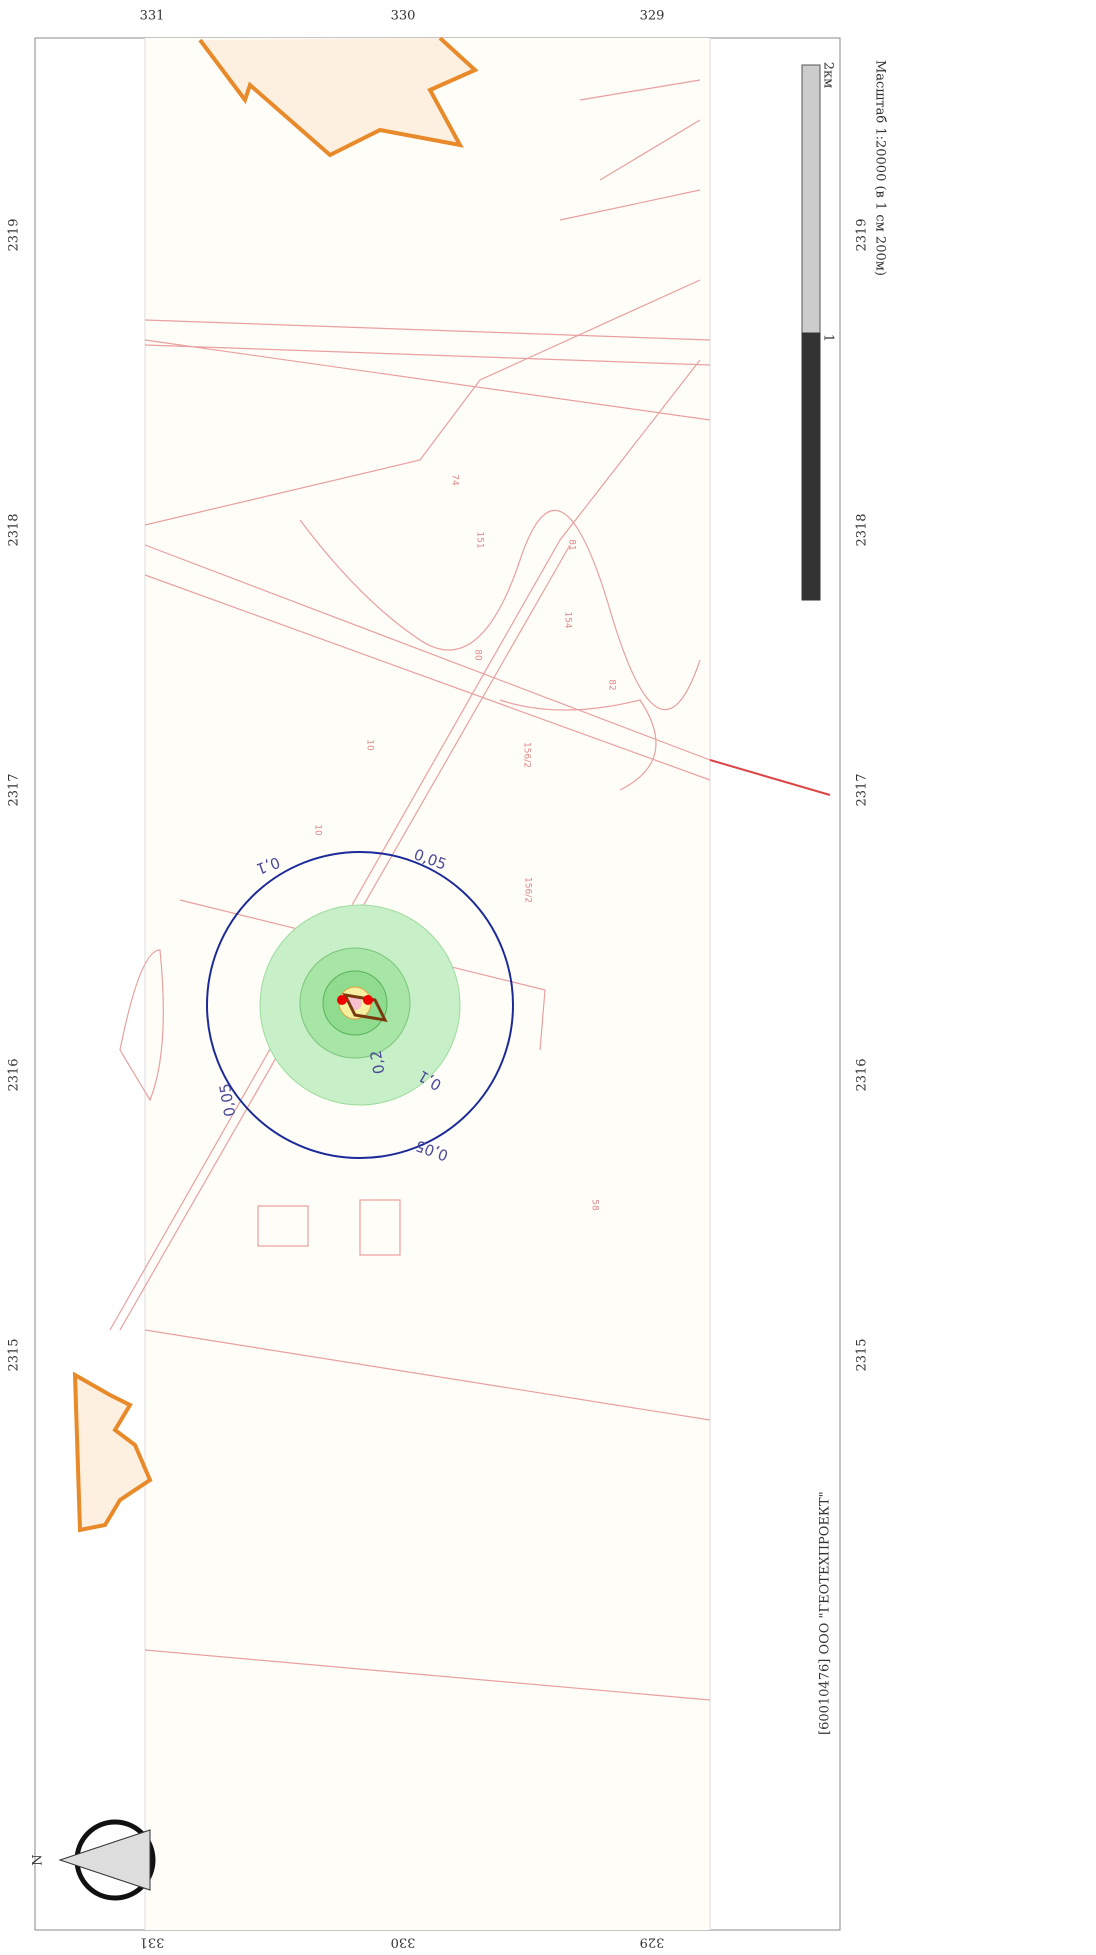  Describe the element at coordinates (595, 1205) in the screenshot. I see `parcel-label: 58` at that location.